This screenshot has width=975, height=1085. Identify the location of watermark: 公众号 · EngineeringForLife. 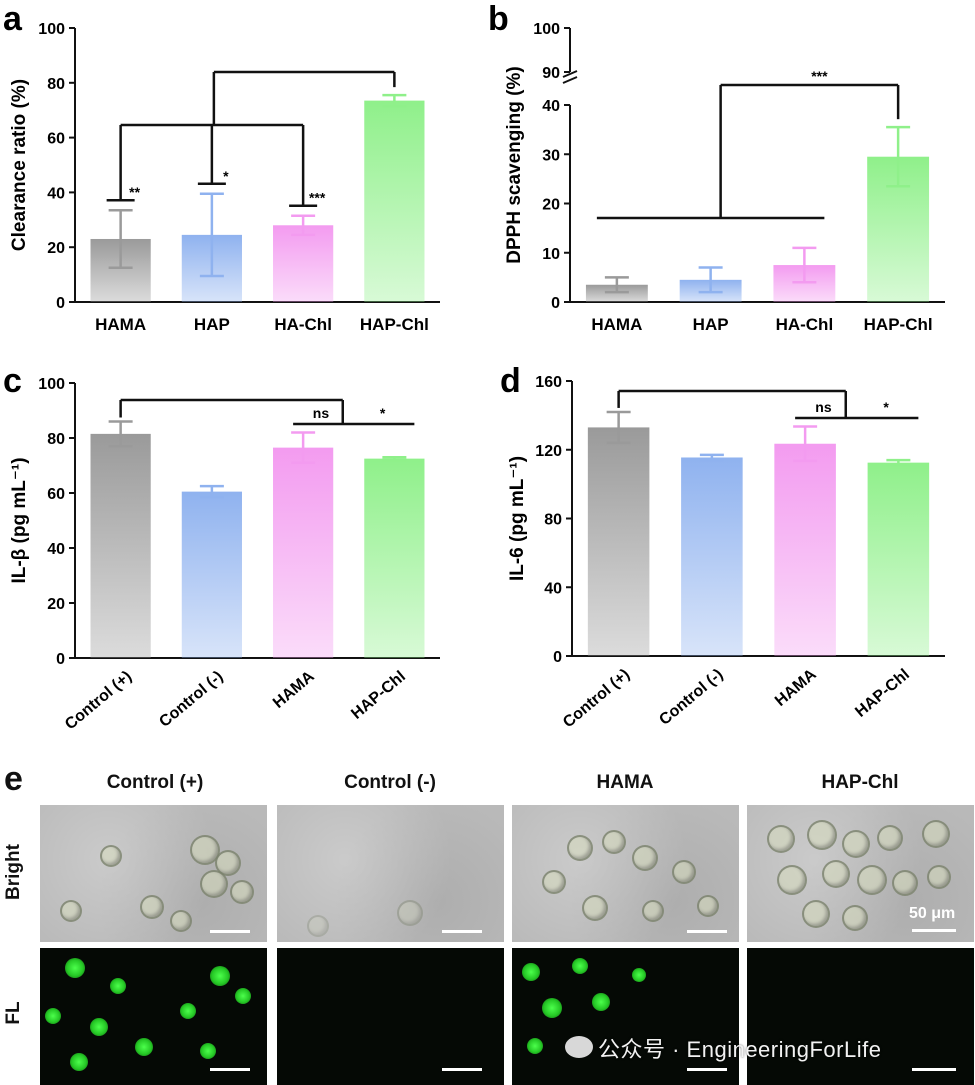
(740, 1049).